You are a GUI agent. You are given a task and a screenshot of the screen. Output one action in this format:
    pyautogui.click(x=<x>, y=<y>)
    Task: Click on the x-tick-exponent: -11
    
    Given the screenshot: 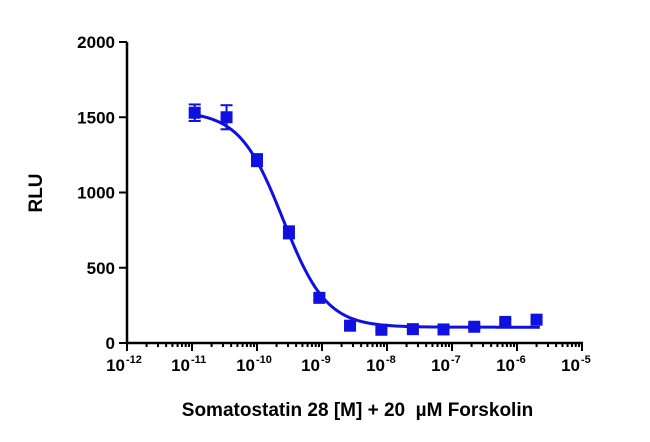 What is the action you would take?
    pyautogui.click(x=198, y=360)
    